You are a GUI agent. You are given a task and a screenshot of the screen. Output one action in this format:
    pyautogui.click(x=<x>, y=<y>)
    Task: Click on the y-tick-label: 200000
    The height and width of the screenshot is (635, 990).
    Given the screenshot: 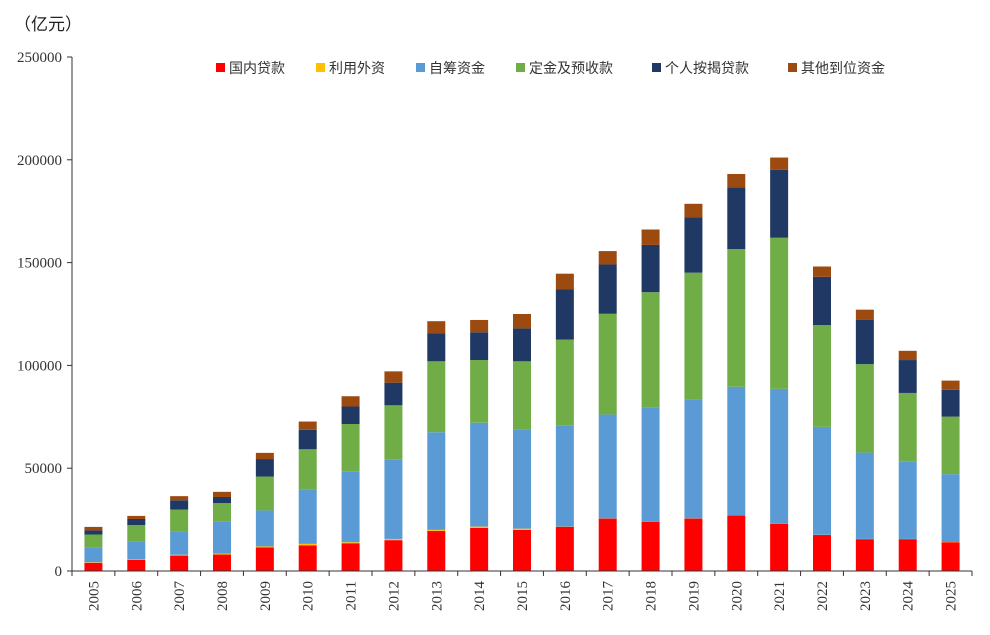 What is the action you would take?
    pyautogui.click(x=39, y=161)
    